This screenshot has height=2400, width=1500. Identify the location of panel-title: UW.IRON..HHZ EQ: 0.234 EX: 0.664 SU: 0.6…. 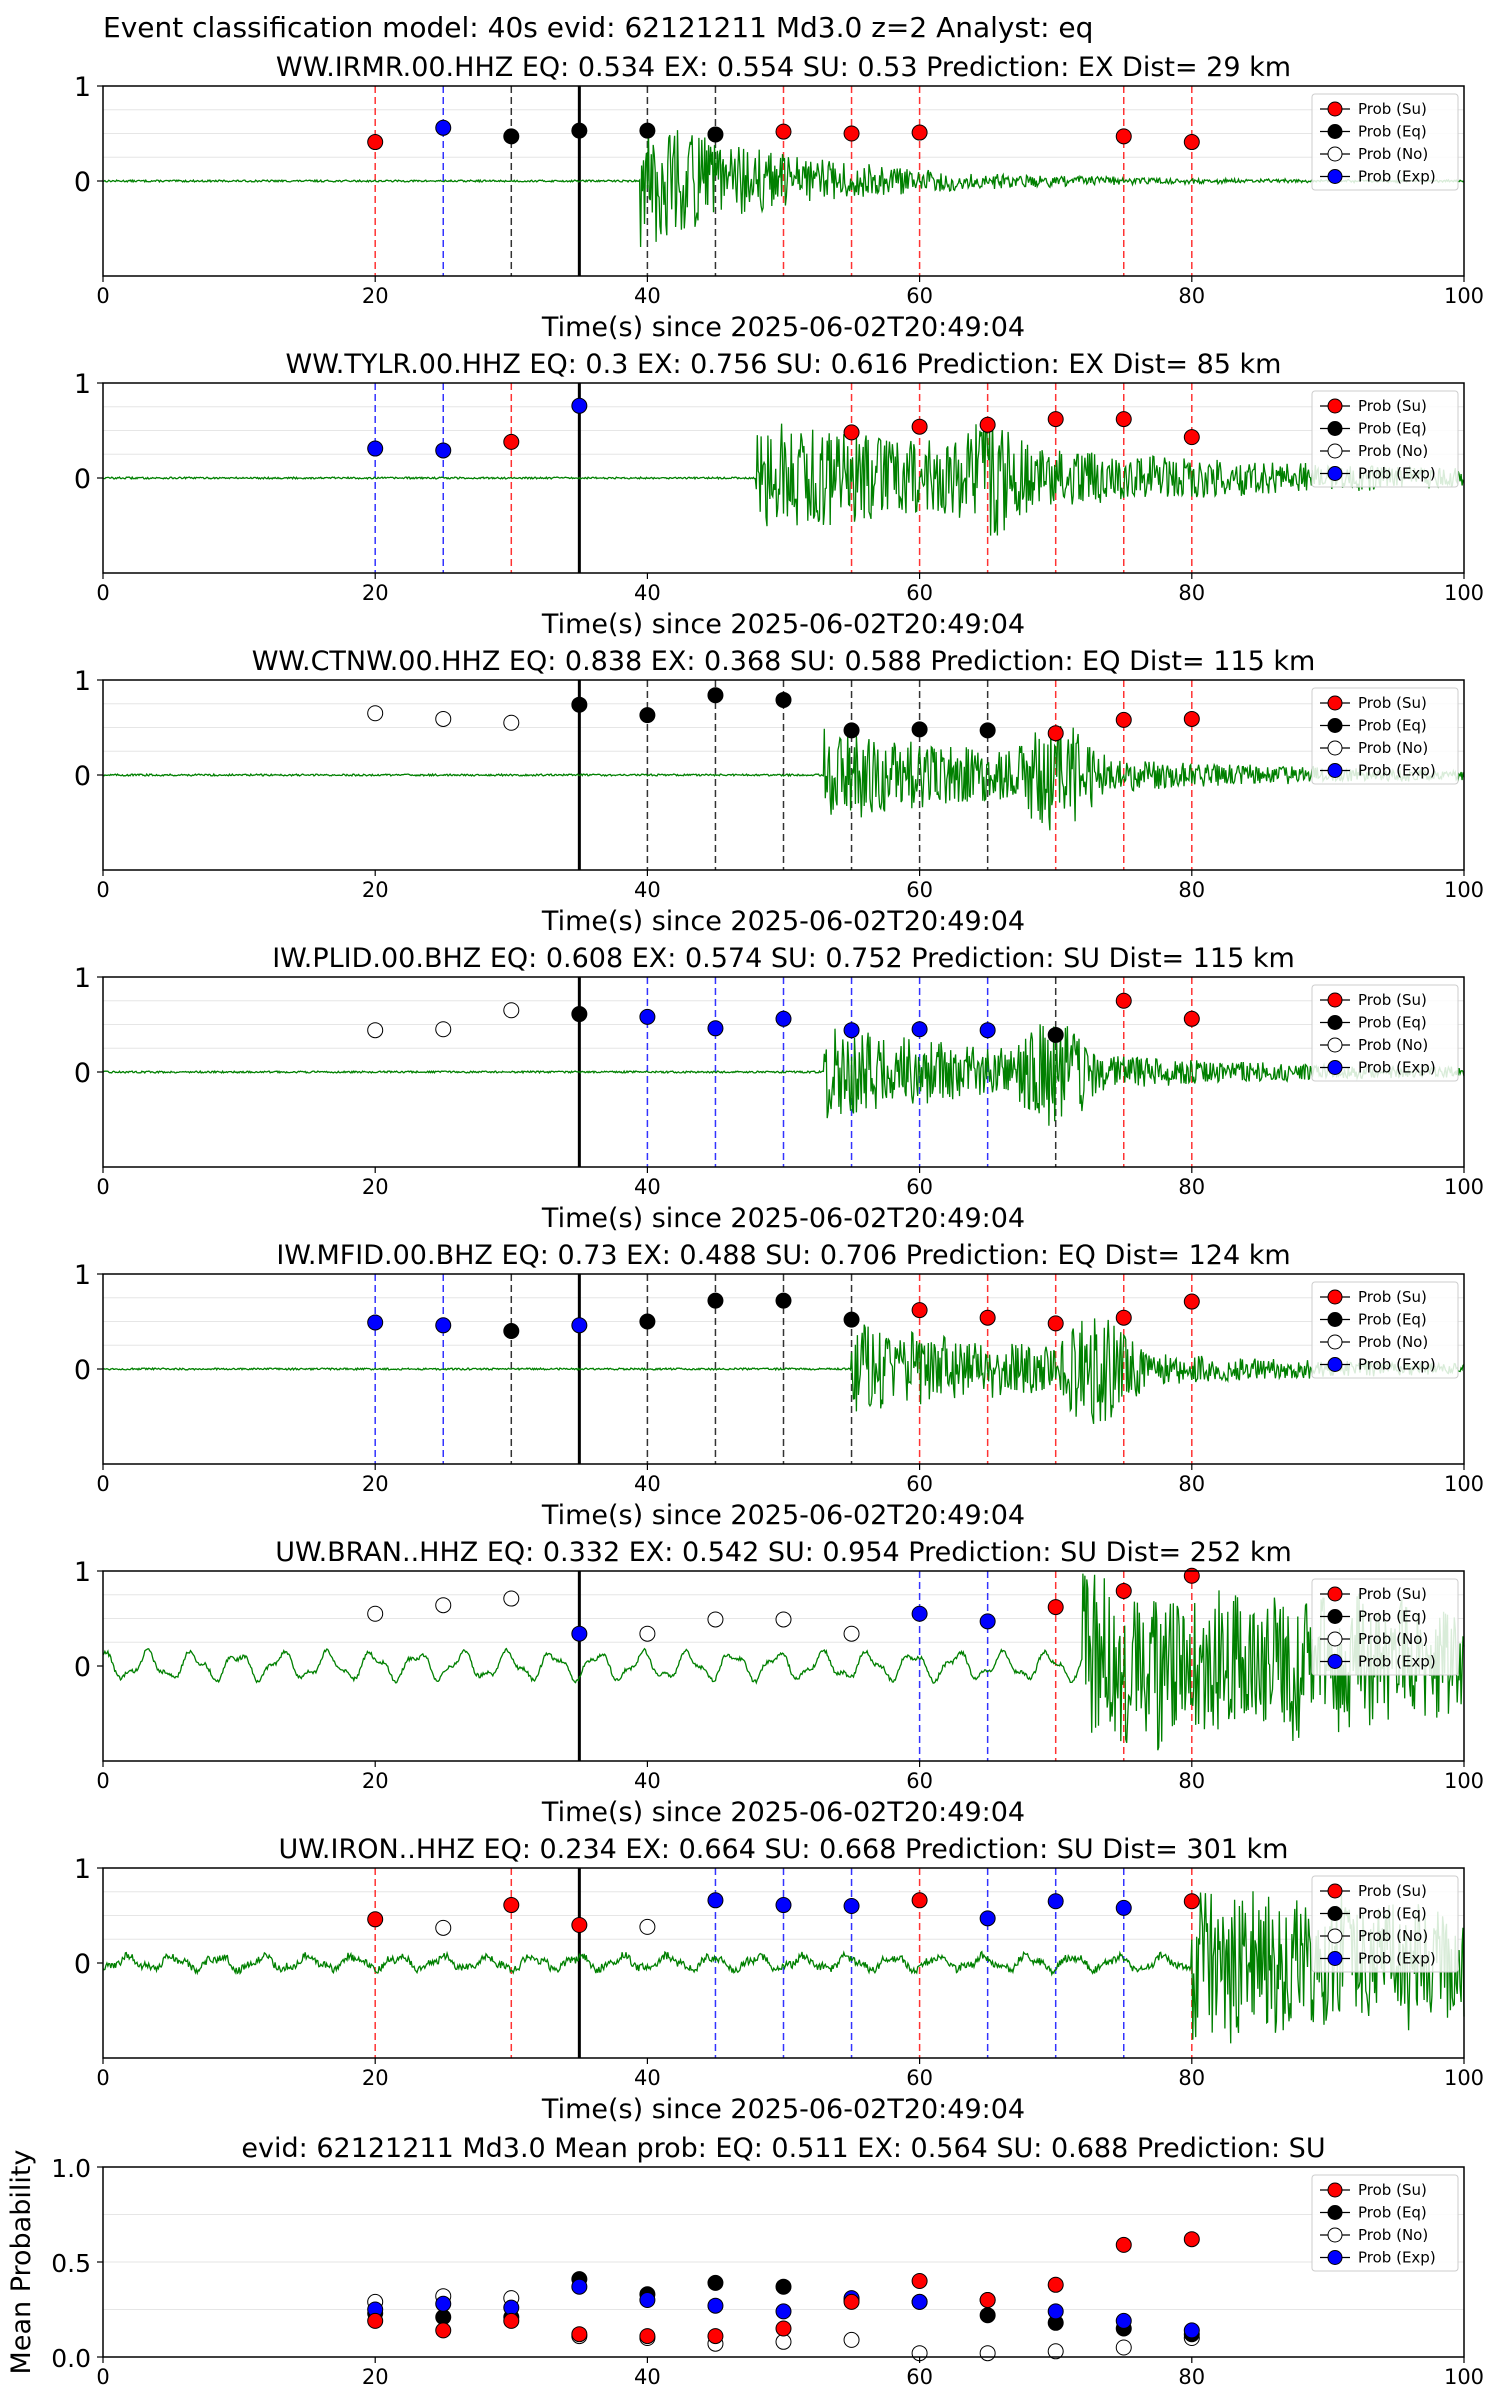
(784, 1849).